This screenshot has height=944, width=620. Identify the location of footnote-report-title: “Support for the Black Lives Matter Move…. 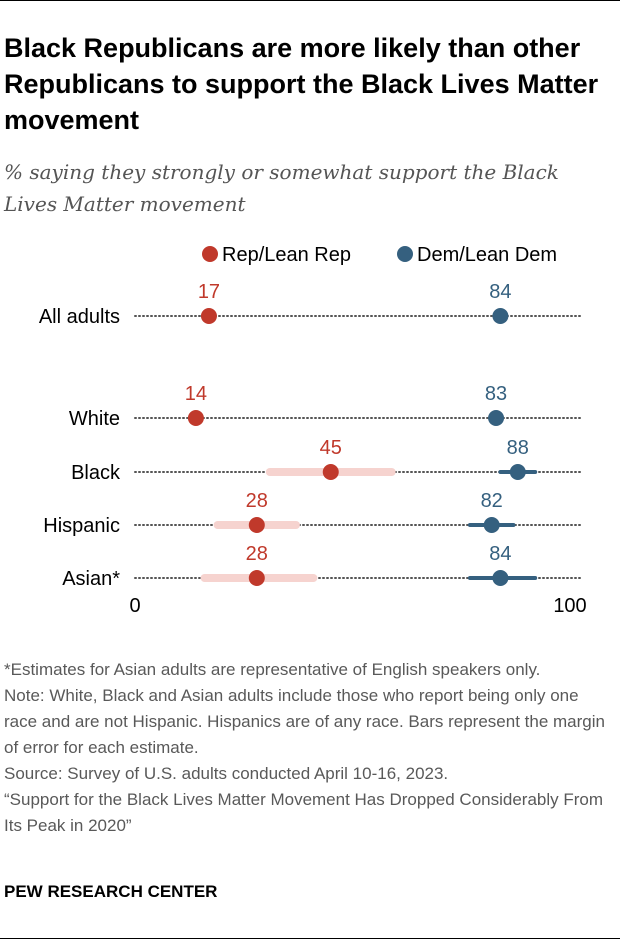
(304, 812).